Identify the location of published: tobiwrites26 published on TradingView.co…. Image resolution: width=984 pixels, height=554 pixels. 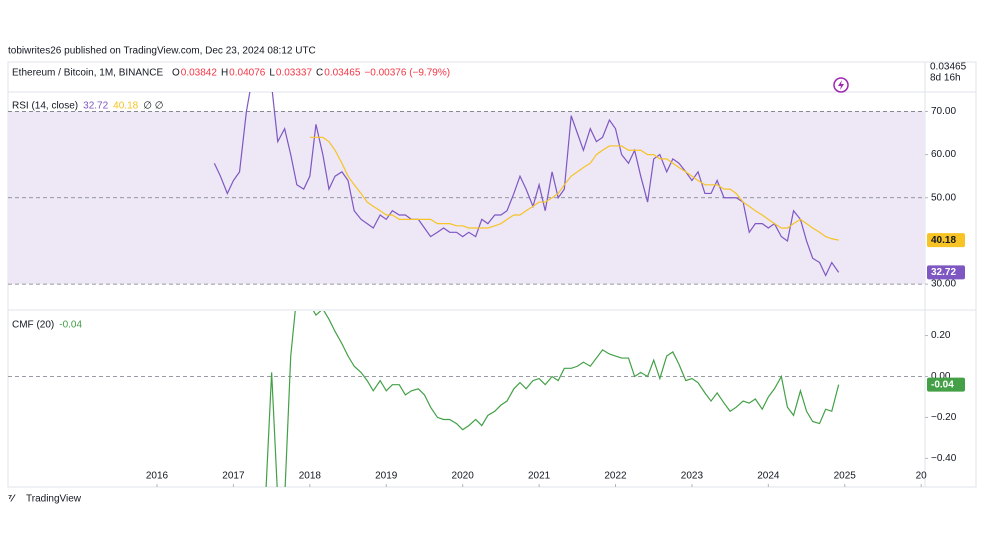
(162, 51).